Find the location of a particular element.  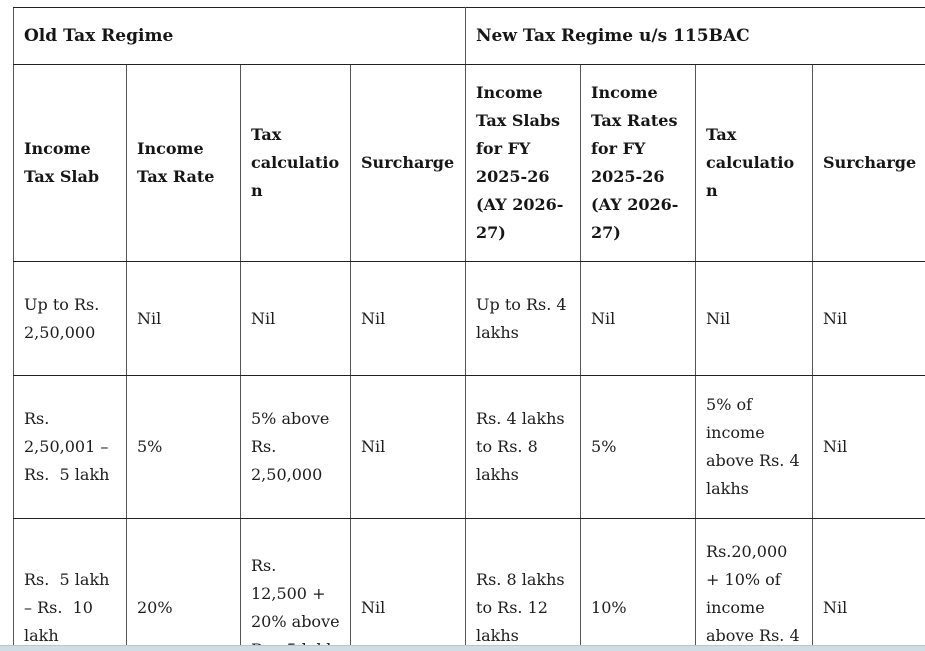

cell-r2-c3: Nil is located at coordinates (408, 584).